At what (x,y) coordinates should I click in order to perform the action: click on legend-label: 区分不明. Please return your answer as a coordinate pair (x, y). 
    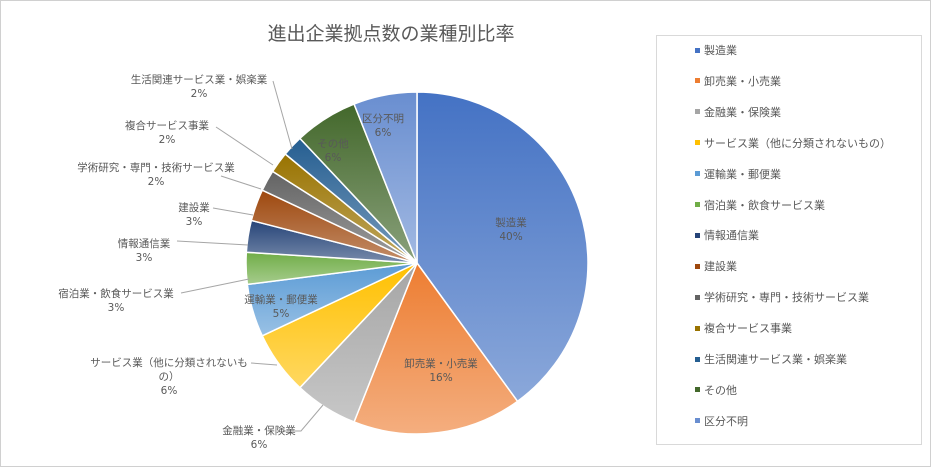
    Looking at the image, I should click on (726, 421).